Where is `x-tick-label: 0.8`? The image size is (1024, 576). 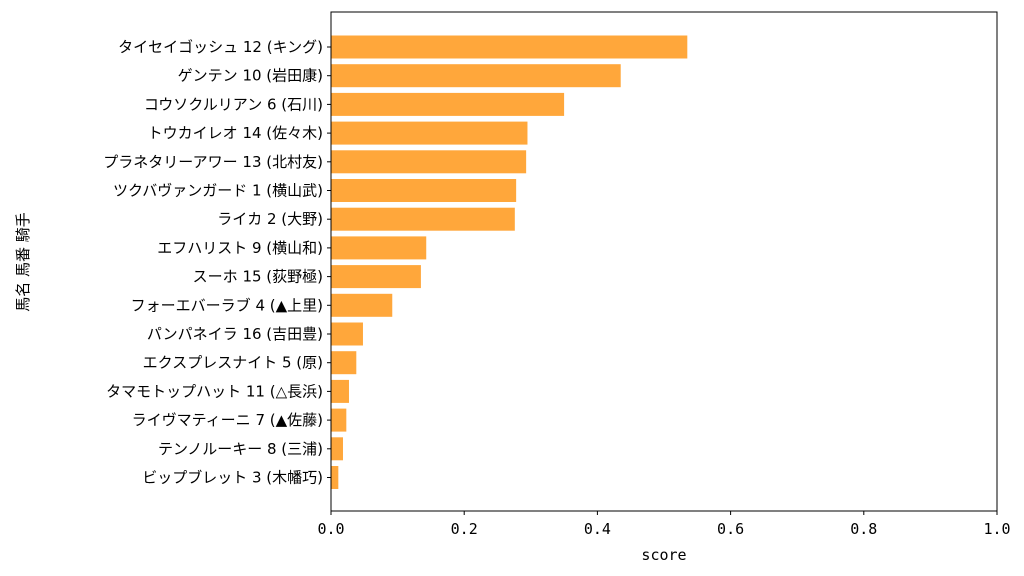 x-tick-label: 0.8 is located at coordinates (863, 529).